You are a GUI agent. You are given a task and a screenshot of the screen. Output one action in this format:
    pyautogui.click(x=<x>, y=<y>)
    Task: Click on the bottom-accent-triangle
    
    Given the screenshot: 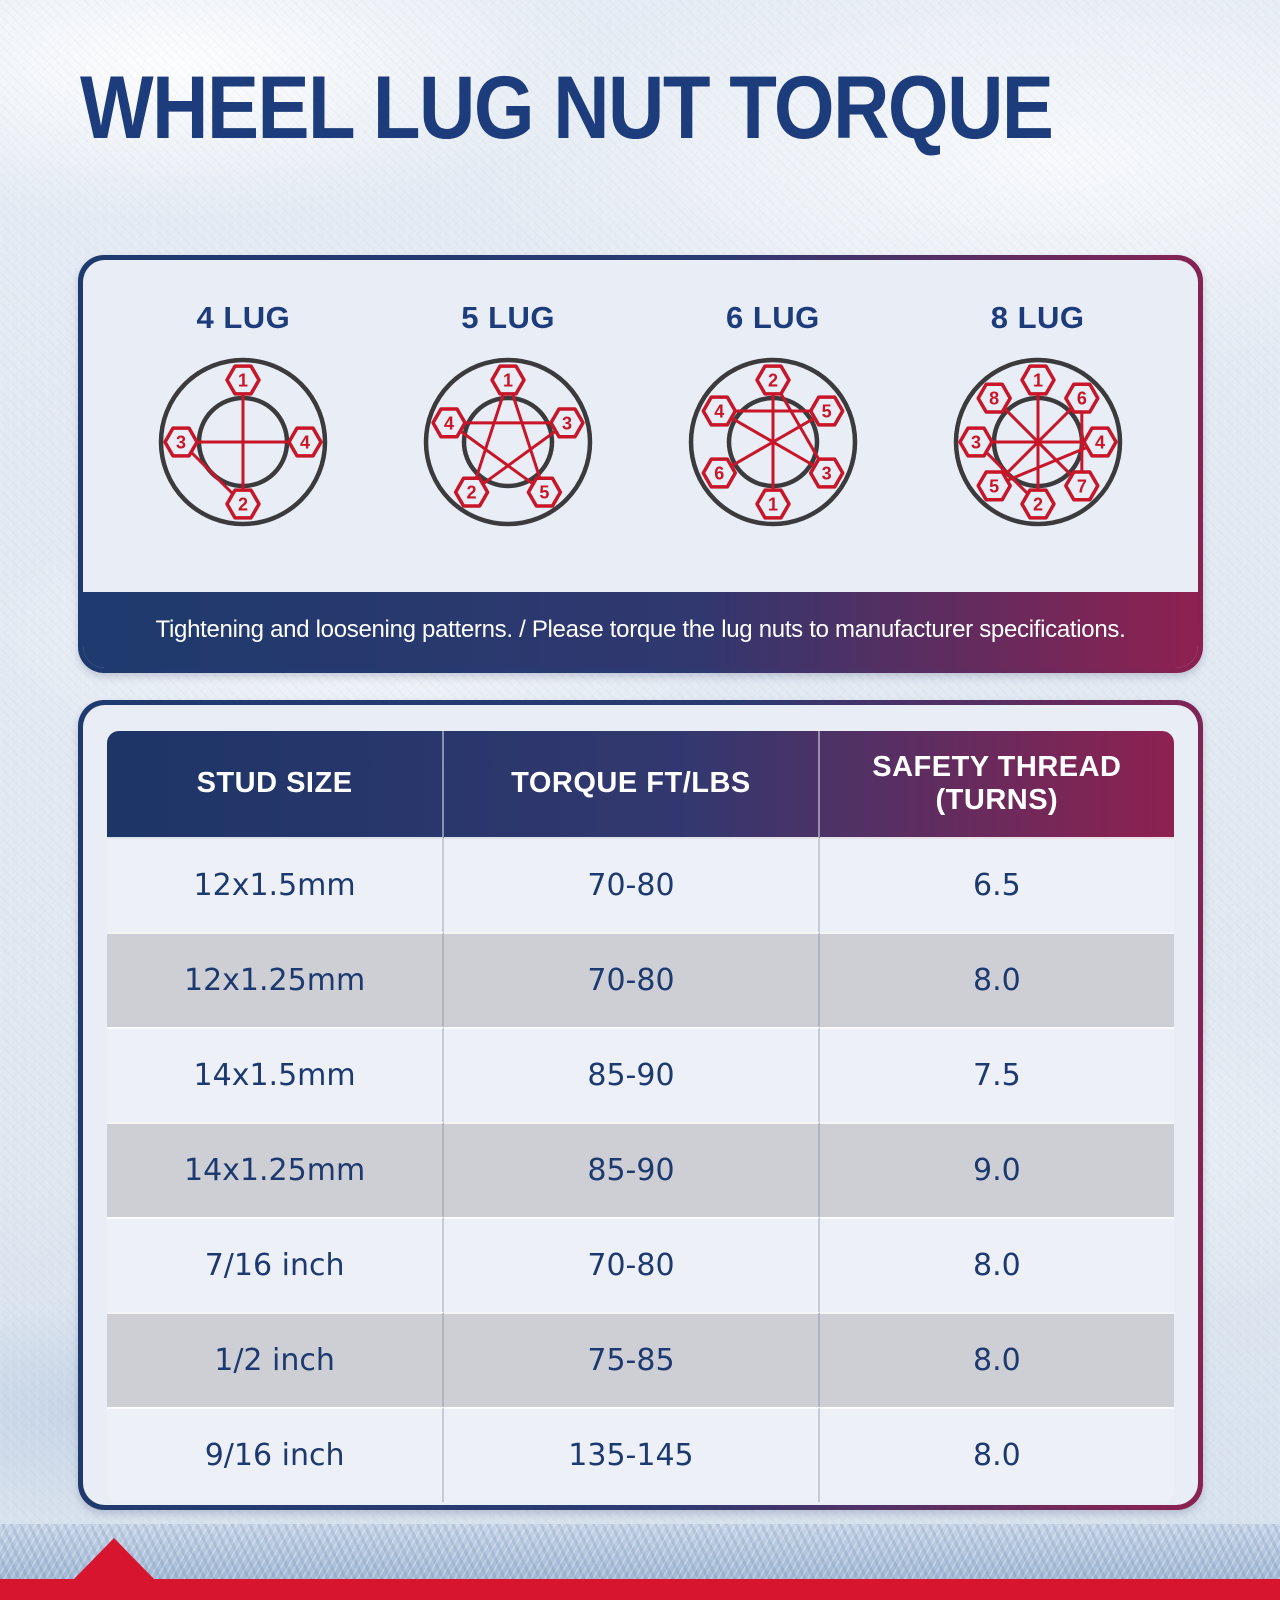 What is the action you would take?
    pyautogui.click(x=114, y=1558)
    